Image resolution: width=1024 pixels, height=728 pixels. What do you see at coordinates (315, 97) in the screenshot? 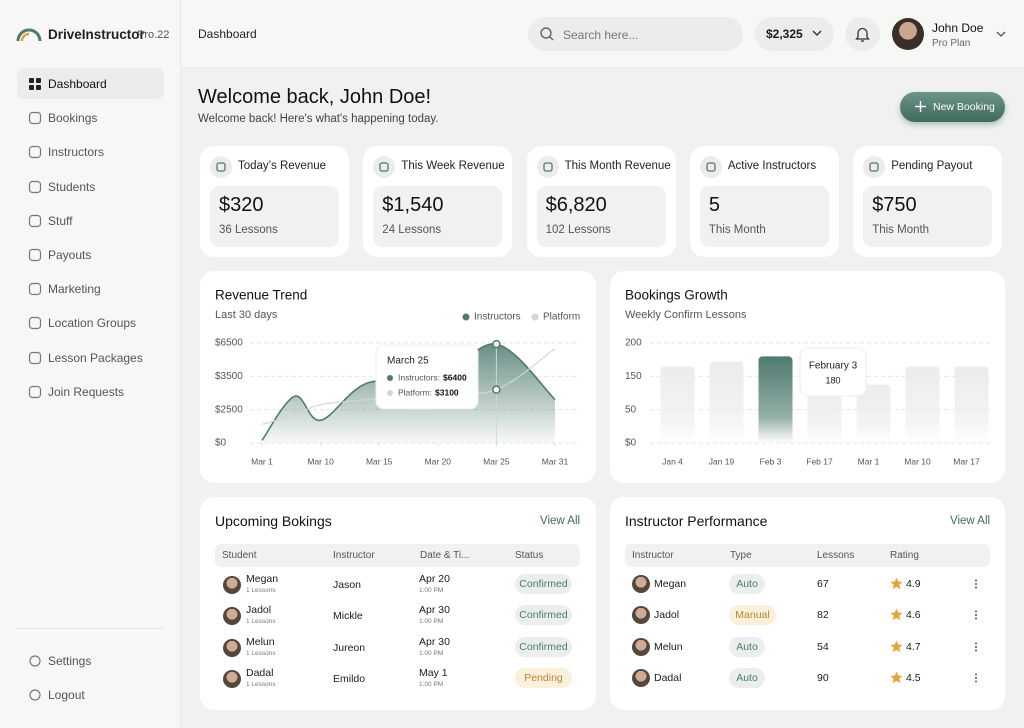
I see `welcome-title: Welcome back, John Doe!` at bounding box center [315, 97].